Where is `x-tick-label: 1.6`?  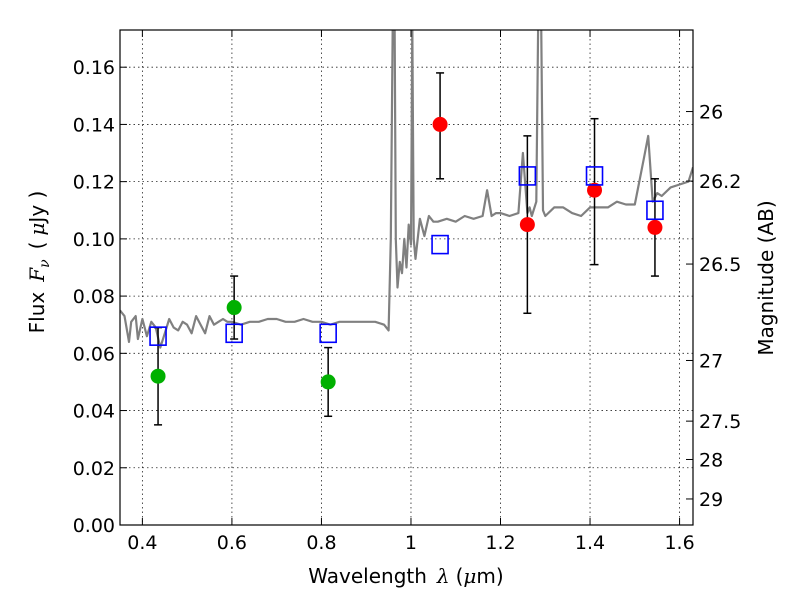
x-tick-label: 1.6 is located at coordinates (679, 543).